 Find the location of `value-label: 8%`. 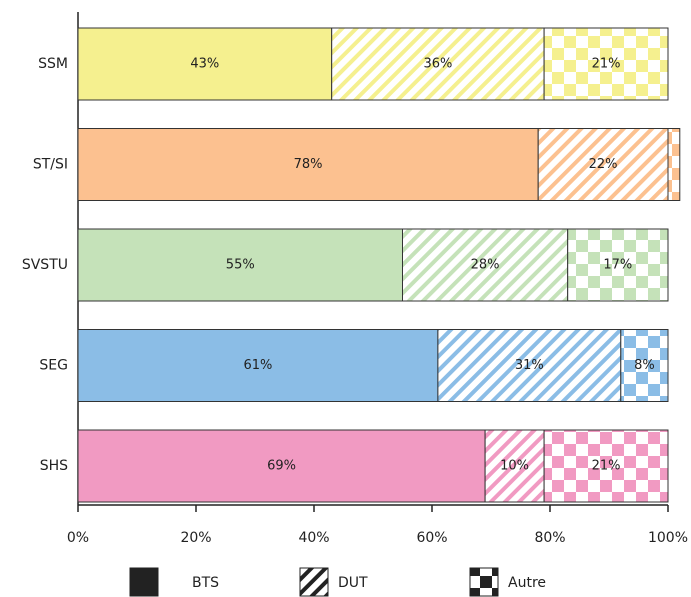

value-label: 8% is located at coordinates (644, 365).